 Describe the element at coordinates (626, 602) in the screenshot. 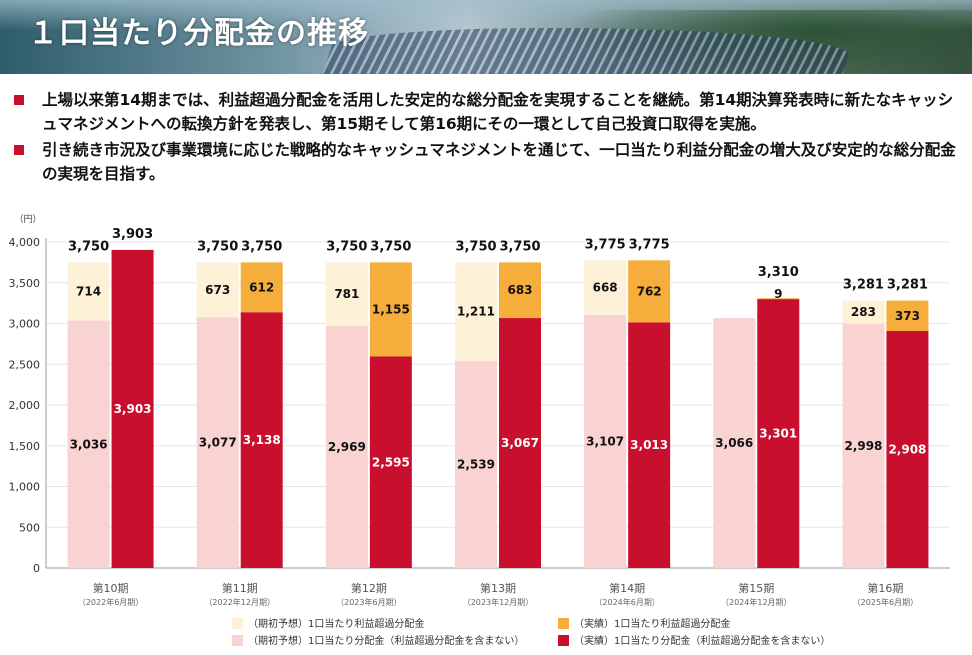

I see `x-category-sublabel: （2024年6月期）` at that location.